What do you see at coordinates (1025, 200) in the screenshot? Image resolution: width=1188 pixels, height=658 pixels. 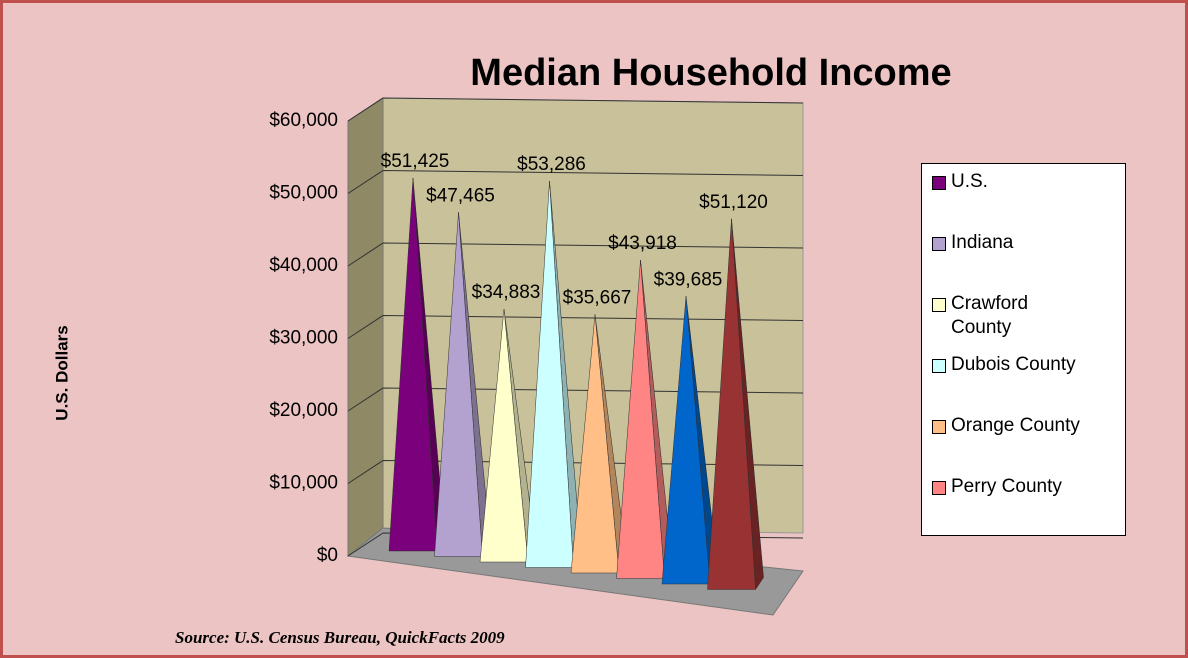 I see `legend-entry: U.S.` at bounding box center [1025, 200].